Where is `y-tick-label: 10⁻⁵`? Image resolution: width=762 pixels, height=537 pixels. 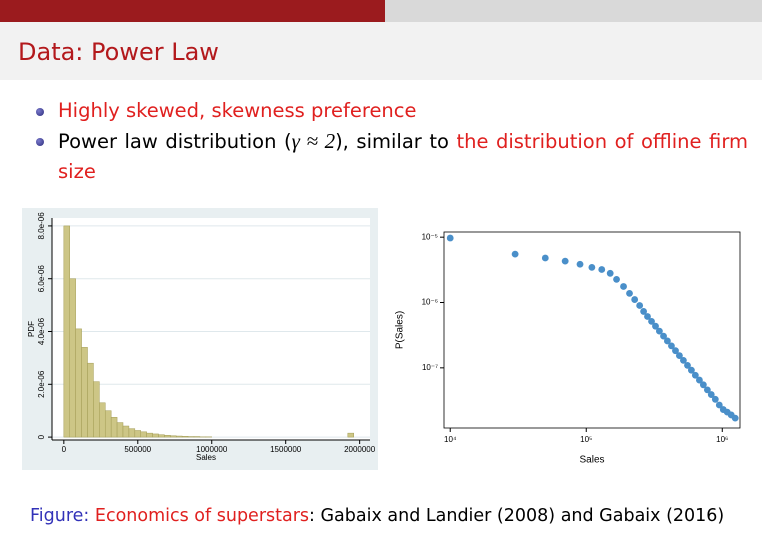 y-tick-label: 10⁻⁵ is located at coordinates (430, 236).